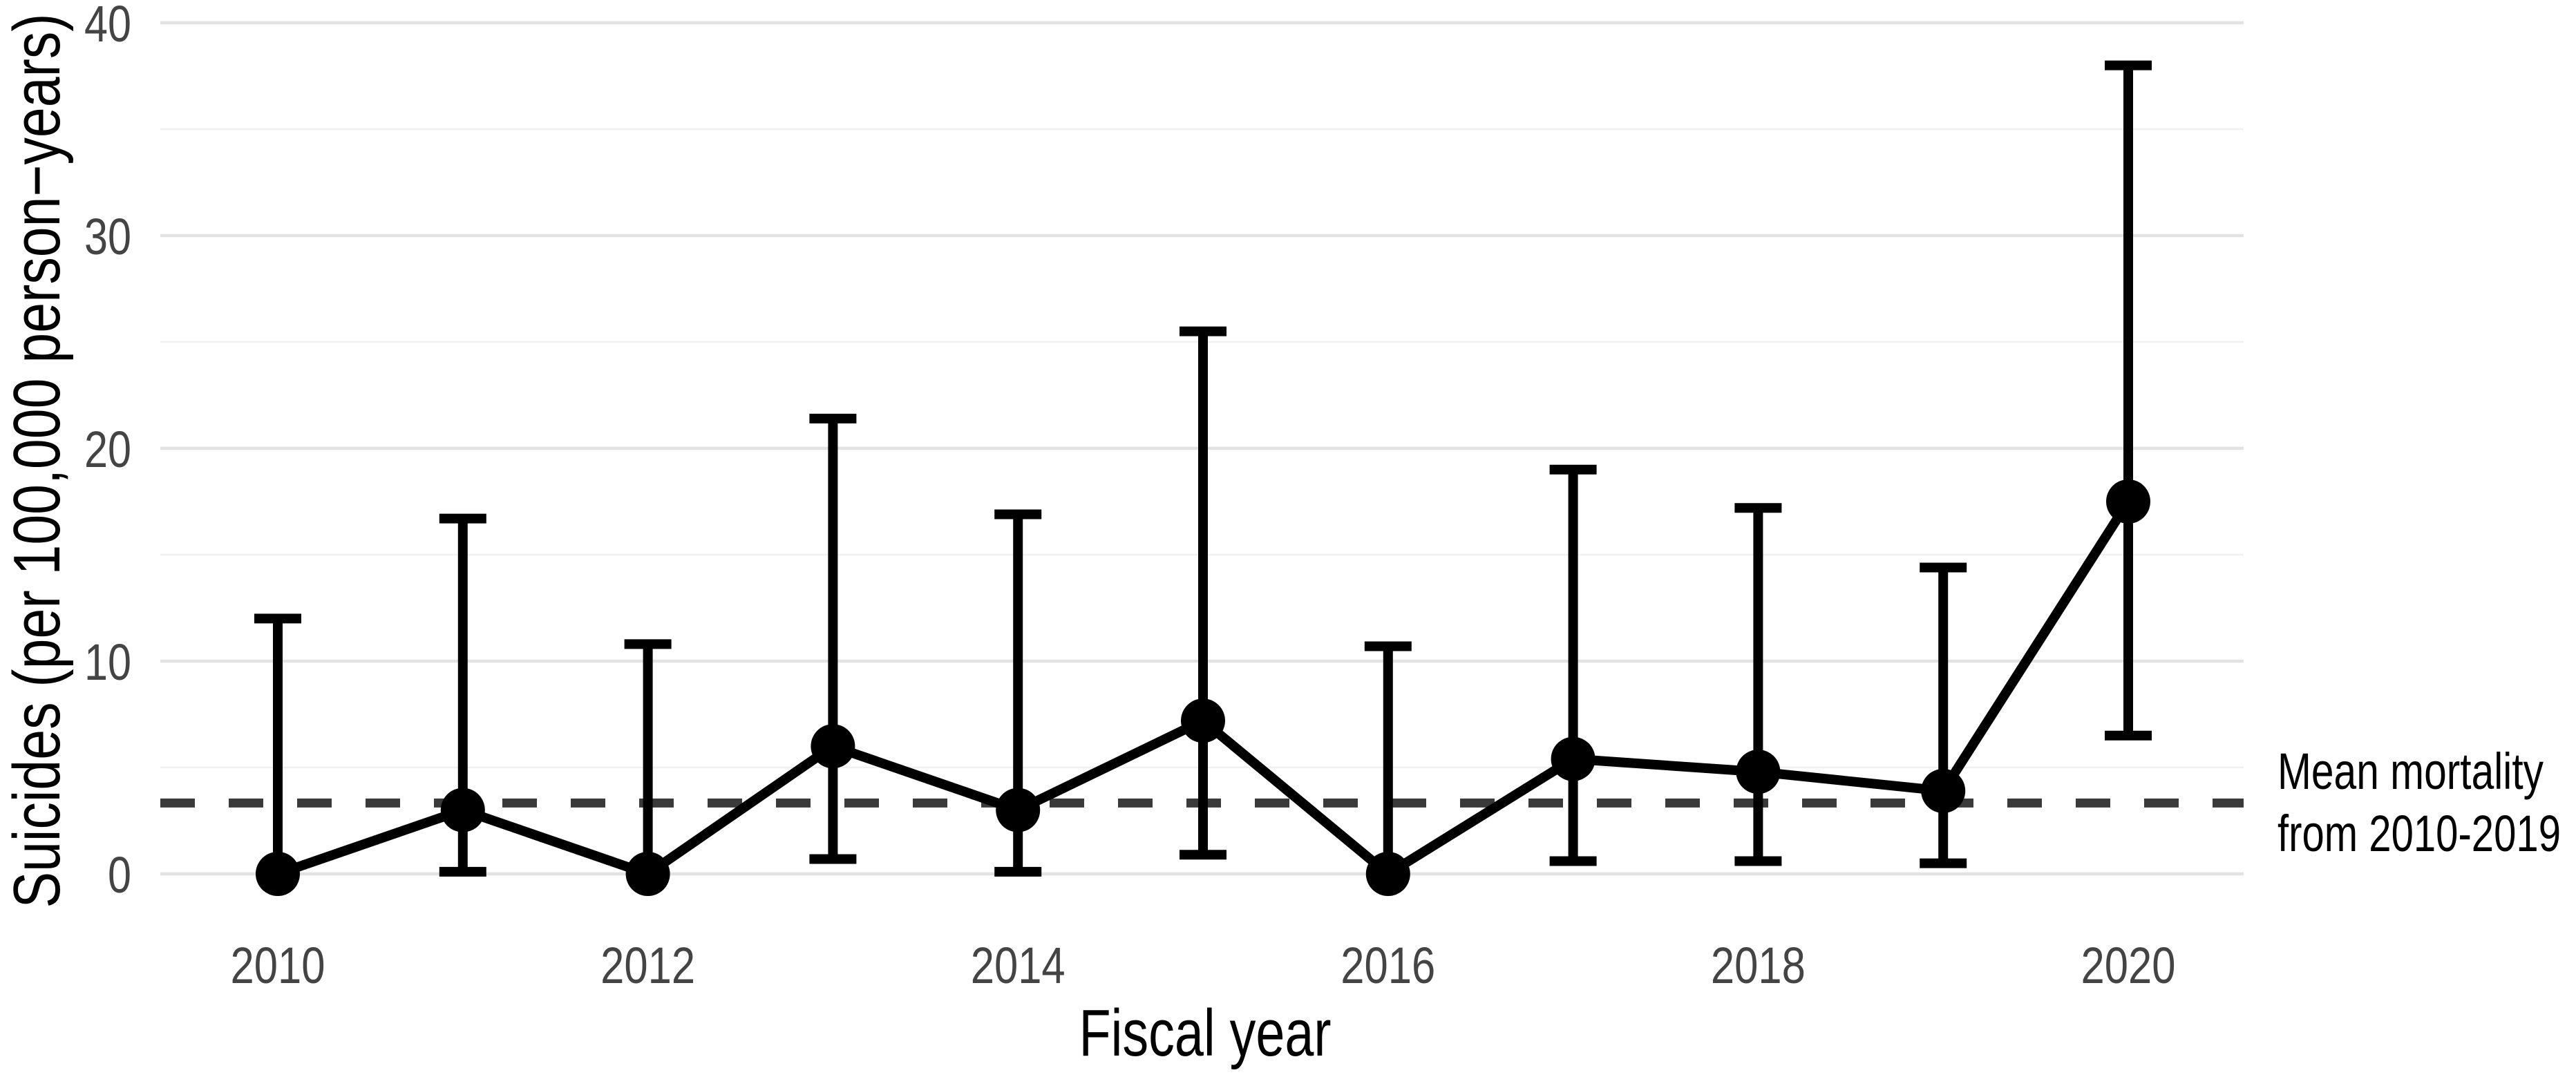 The width and height of the screenshot is (2576, 1077). I want to click on x-tick-label: 2020, so click(2128, 965).